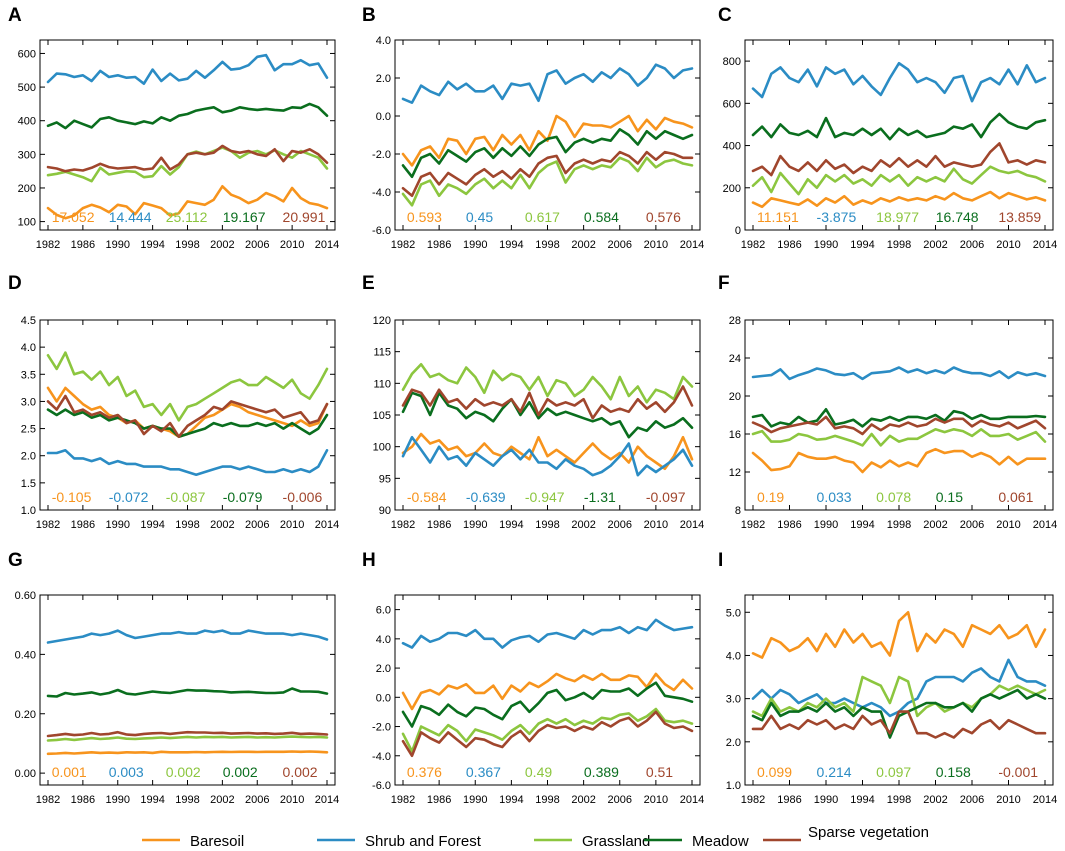 Image resolution: width=1065 pixels, height=851 pixels. I want to click on y-tick-label: 5.0, so click(733, 613).